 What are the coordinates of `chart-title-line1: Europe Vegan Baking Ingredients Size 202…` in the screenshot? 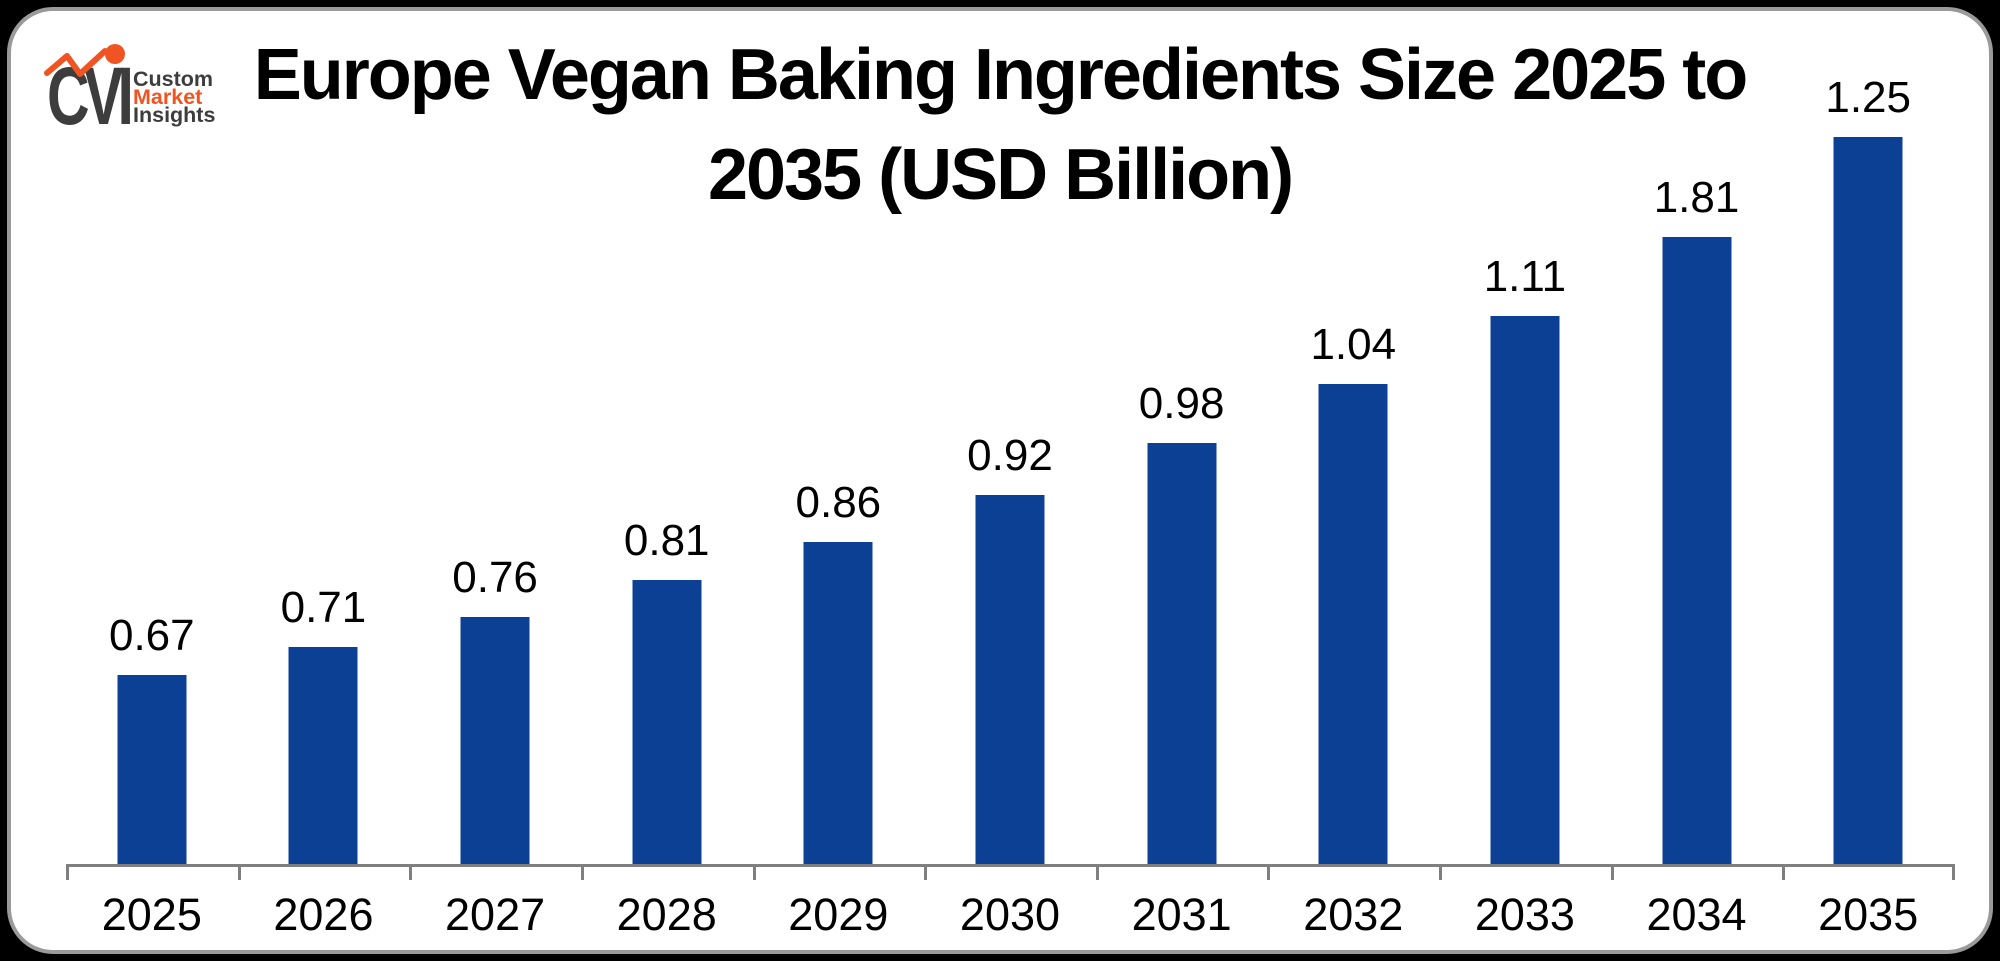 It's located at (1000, 75).